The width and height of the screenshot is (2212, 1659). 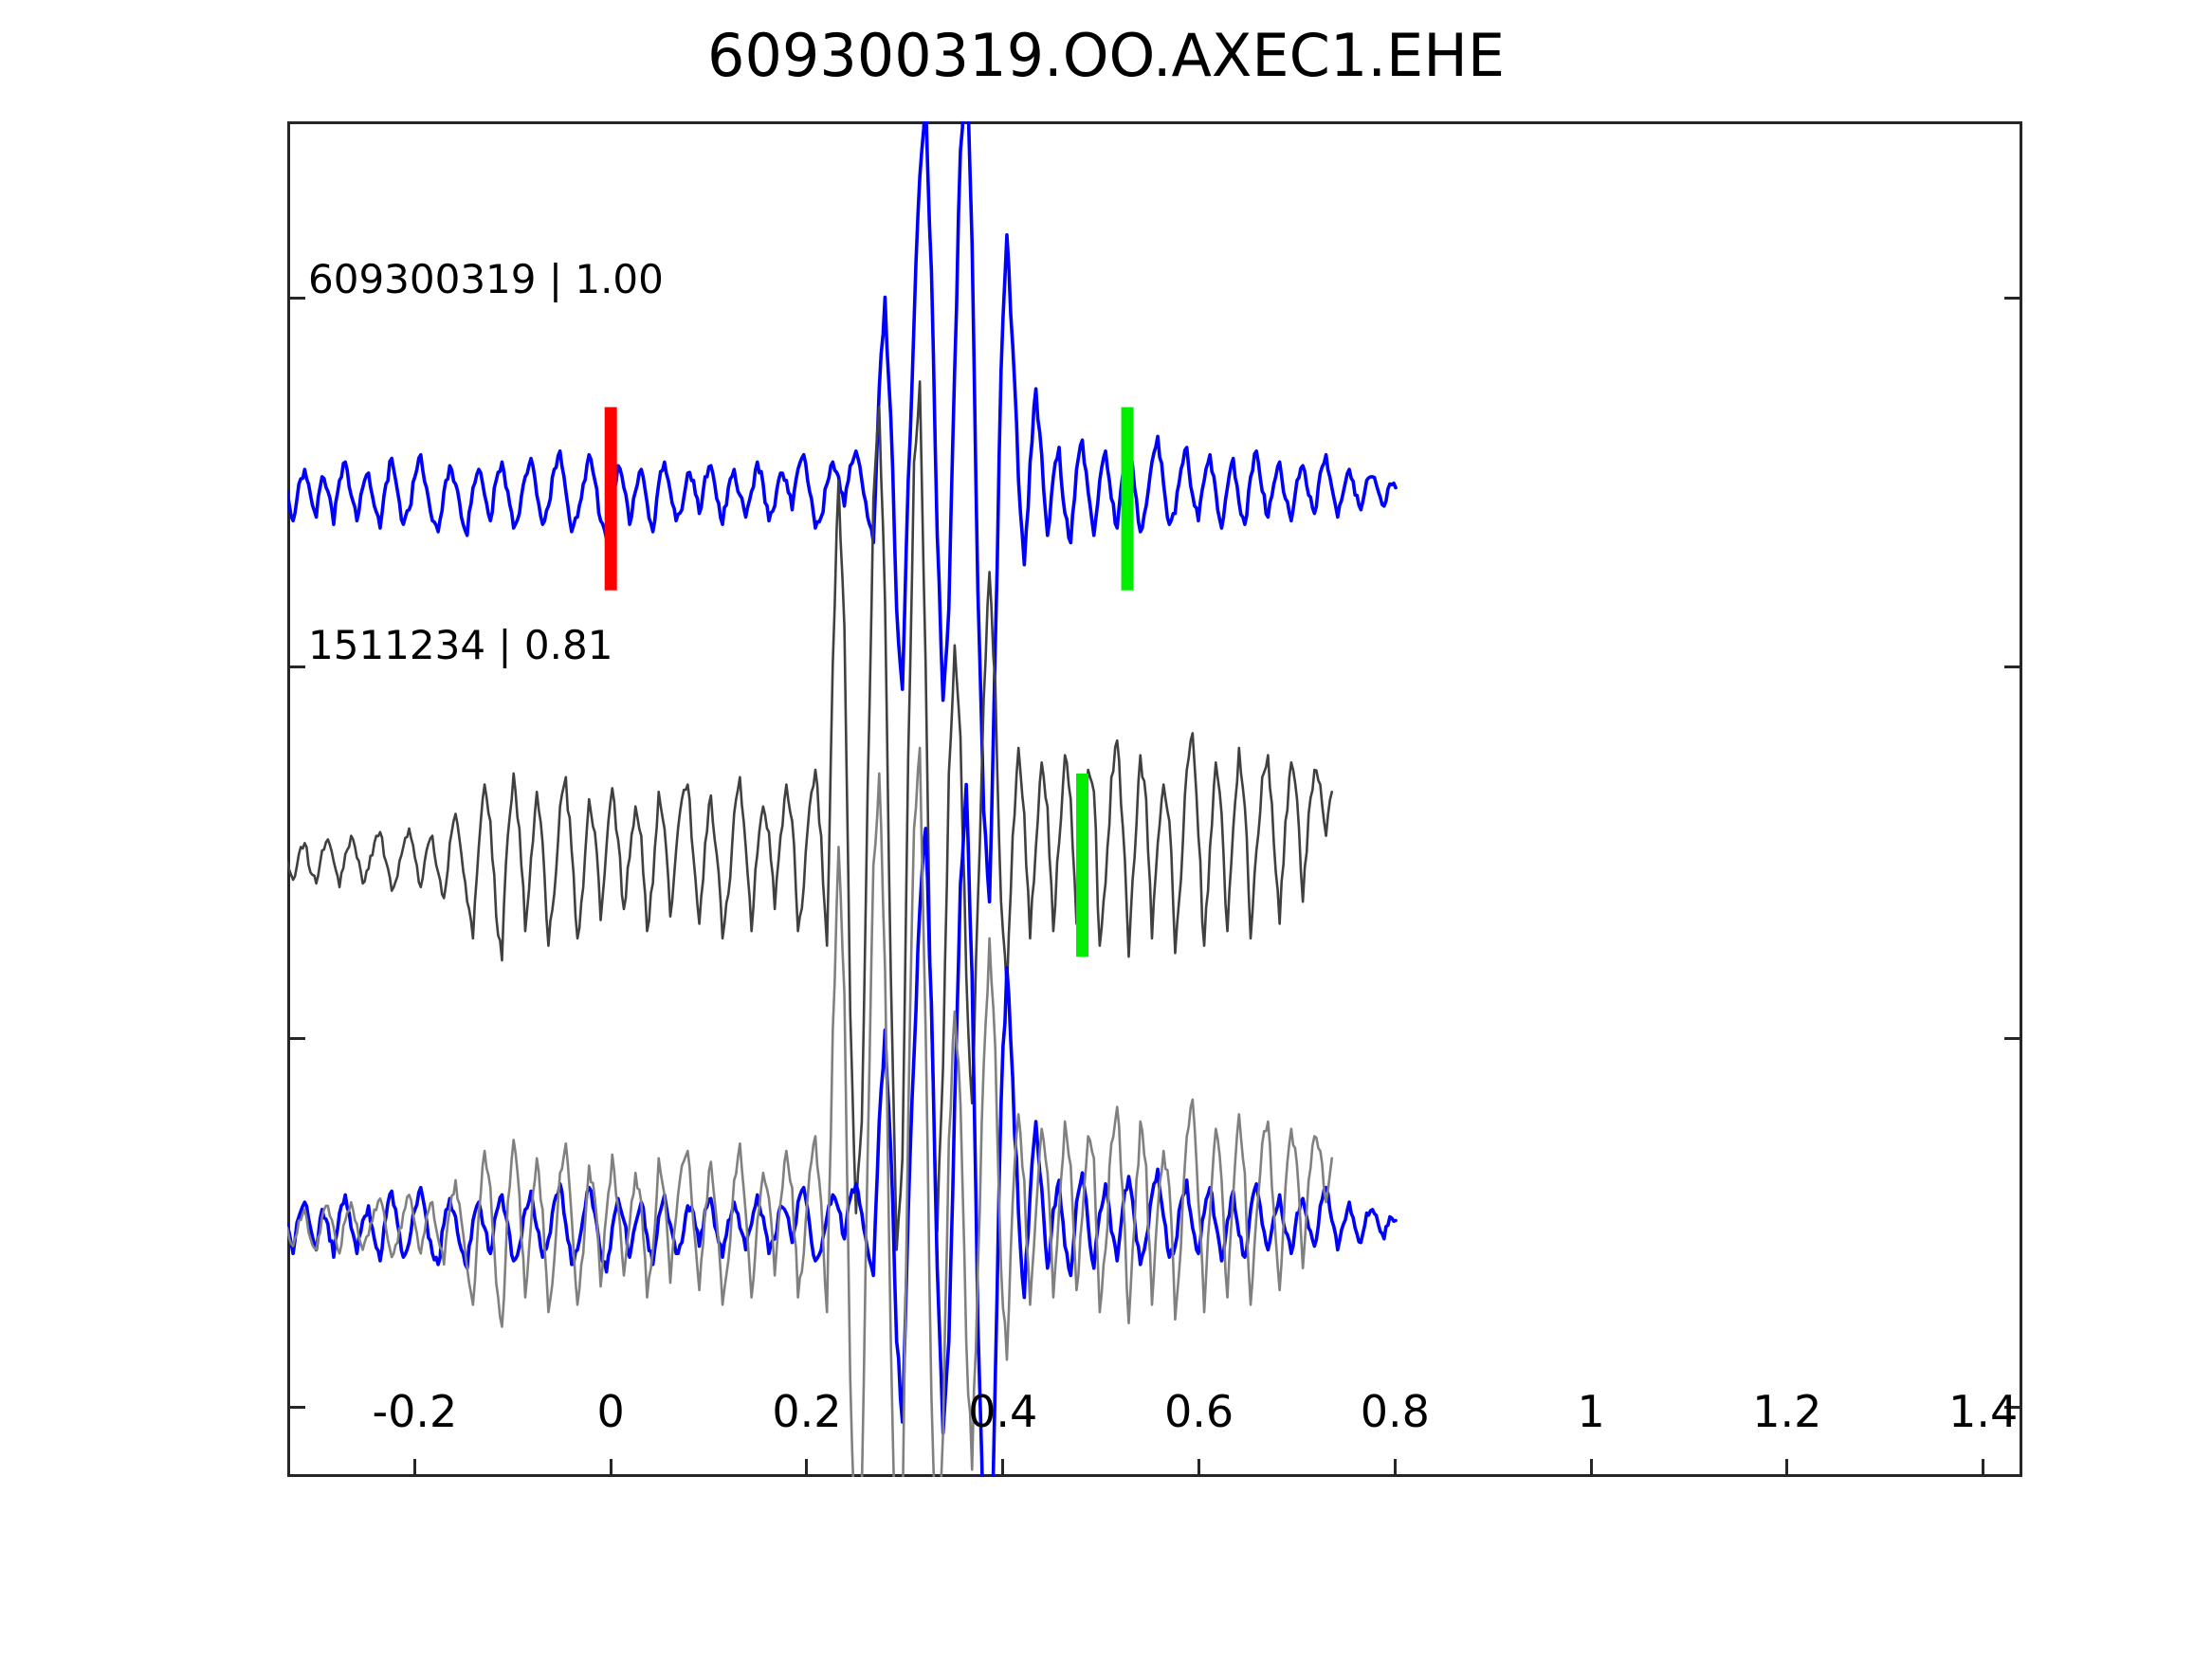 I want to click on x-tick-label-1: 0, so click(x=610, y=1411).